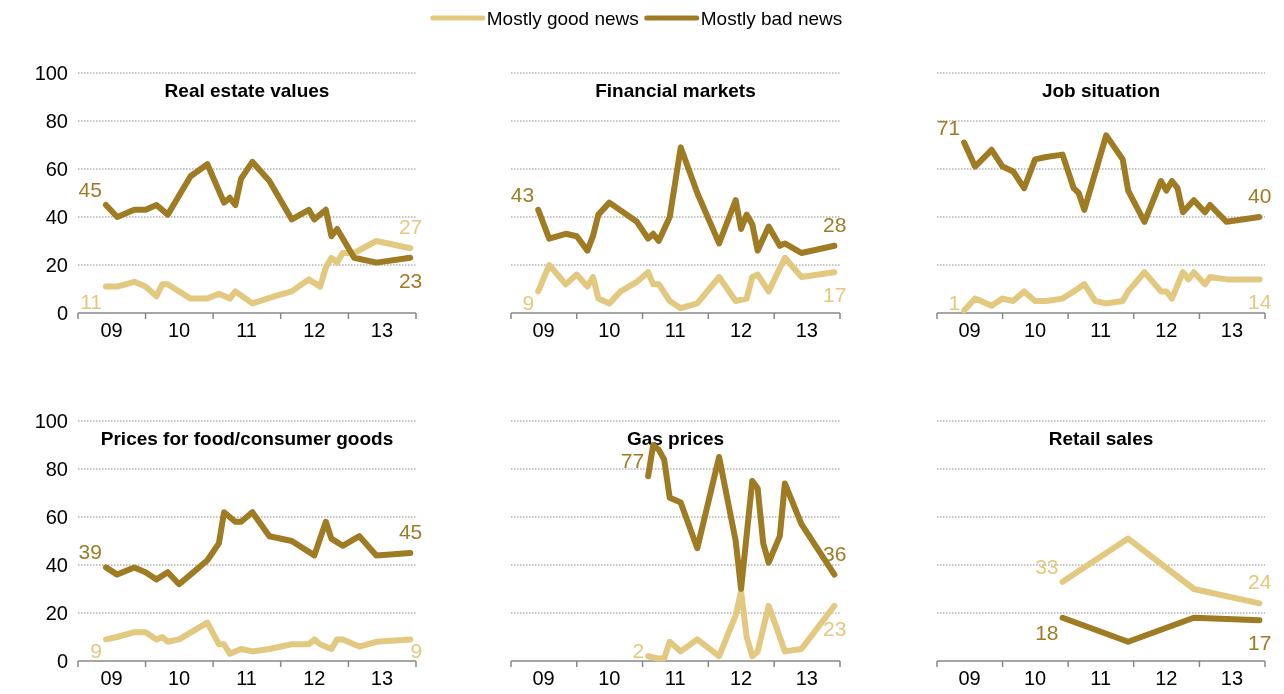 The width and height of the screenshot is (1284, 694). I want to click on chart-title: Financial markets, so click(675, 90).